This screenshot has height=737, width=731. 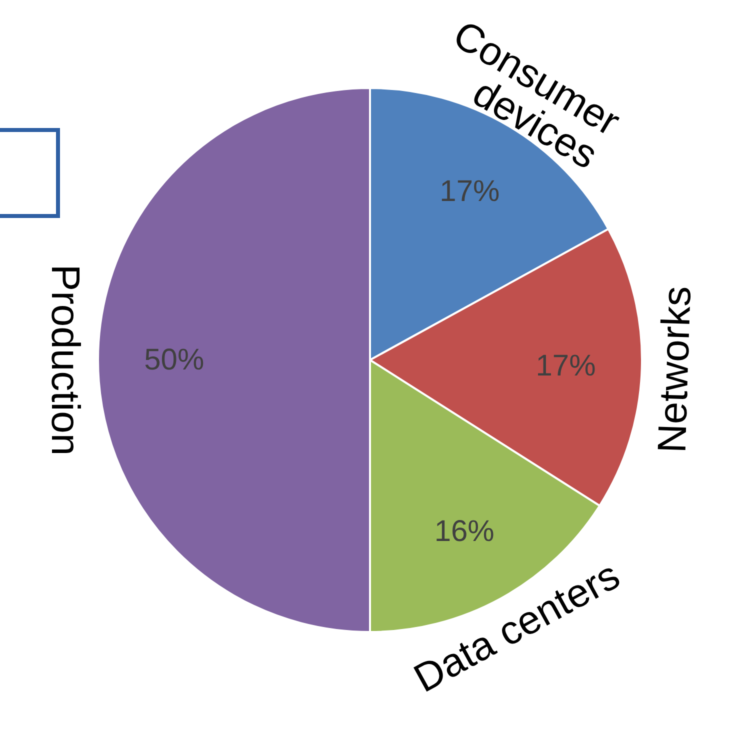 I want to click on slice-label: Production, so click(x=65, y=360).